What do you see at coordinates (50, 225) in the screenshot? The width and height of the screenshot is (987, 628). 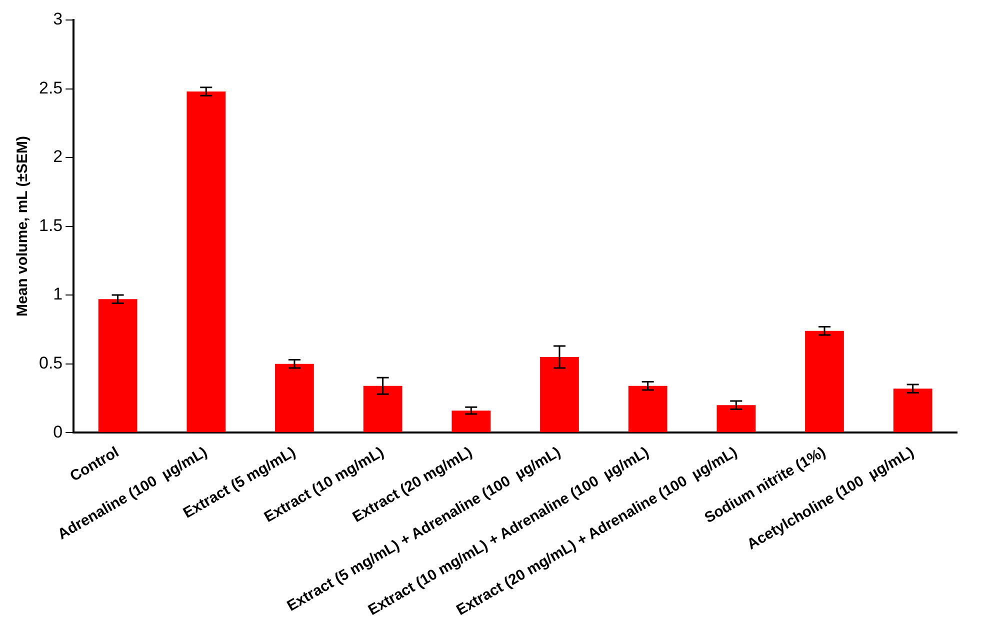 I see `y-tick-label: 1.5` at bounding box center [50, 225].